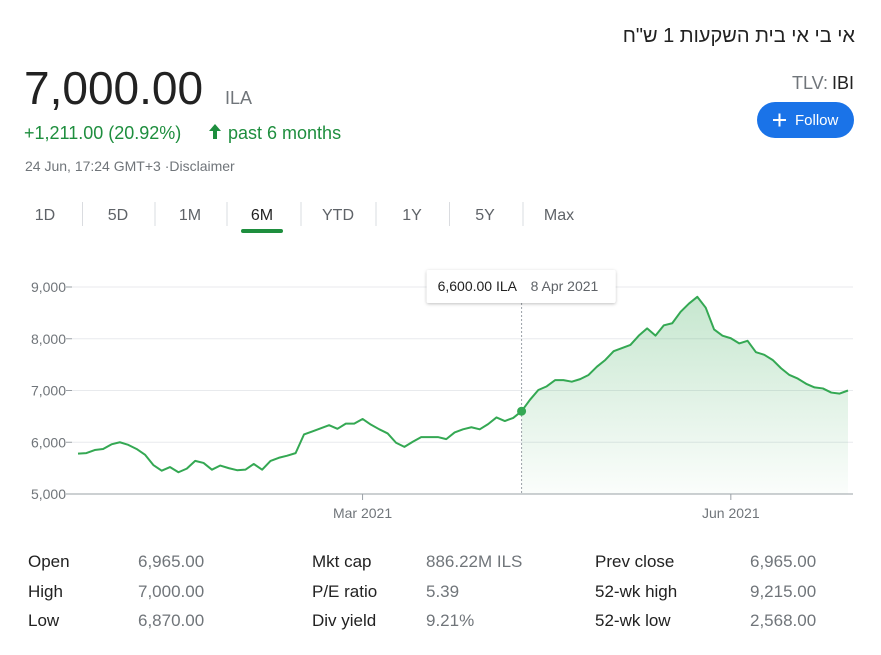 The height and width of the screenshot is (655, 881). Describe the element at coordinates (521, 286) in the screenshot. I see `tooltip-box` at that location.